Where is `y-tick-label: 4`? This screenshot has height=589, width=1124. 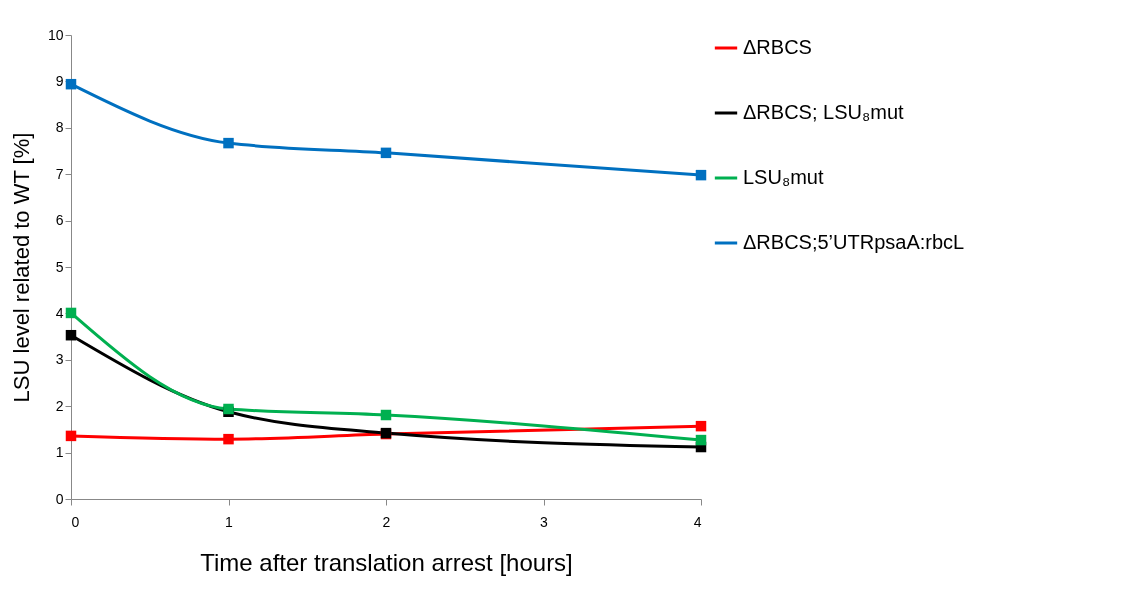 y-tick-label: 4 is located at coordinates (59, 312).